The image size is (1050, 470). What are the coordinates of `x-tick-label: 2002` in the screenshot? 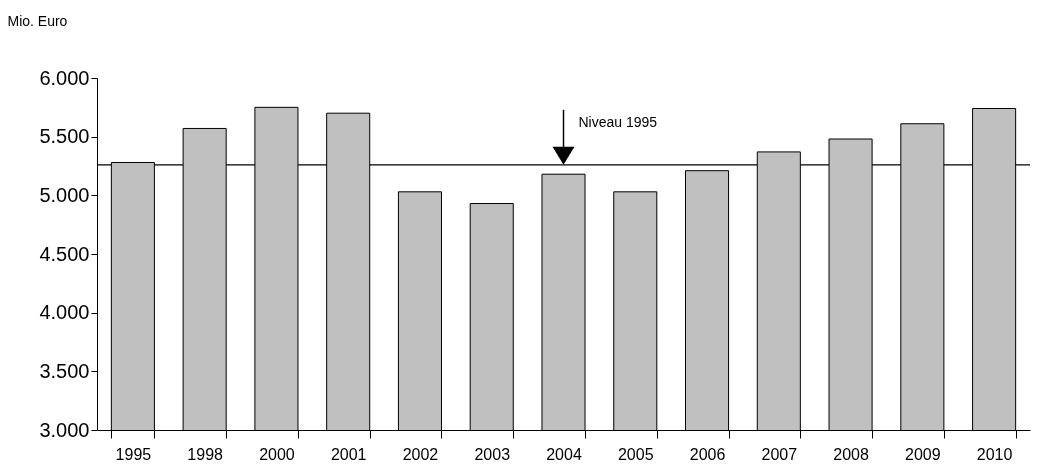 It's located at (420, 454).